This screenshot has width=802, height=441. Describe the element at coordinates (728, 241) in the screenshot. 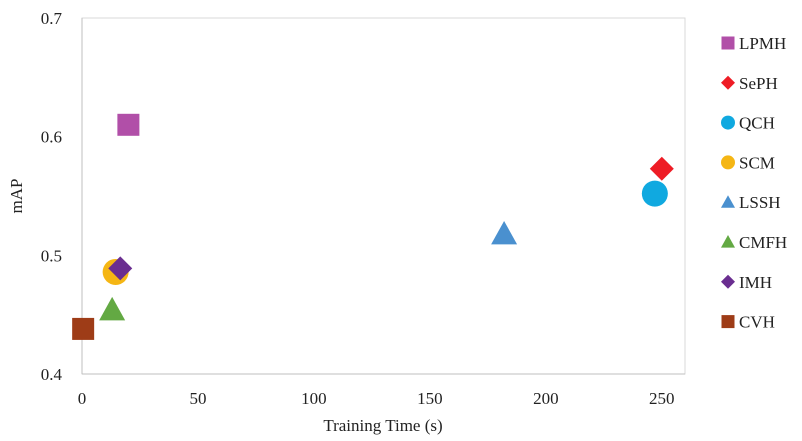

I see `legend-marker-cmfh` at that location.